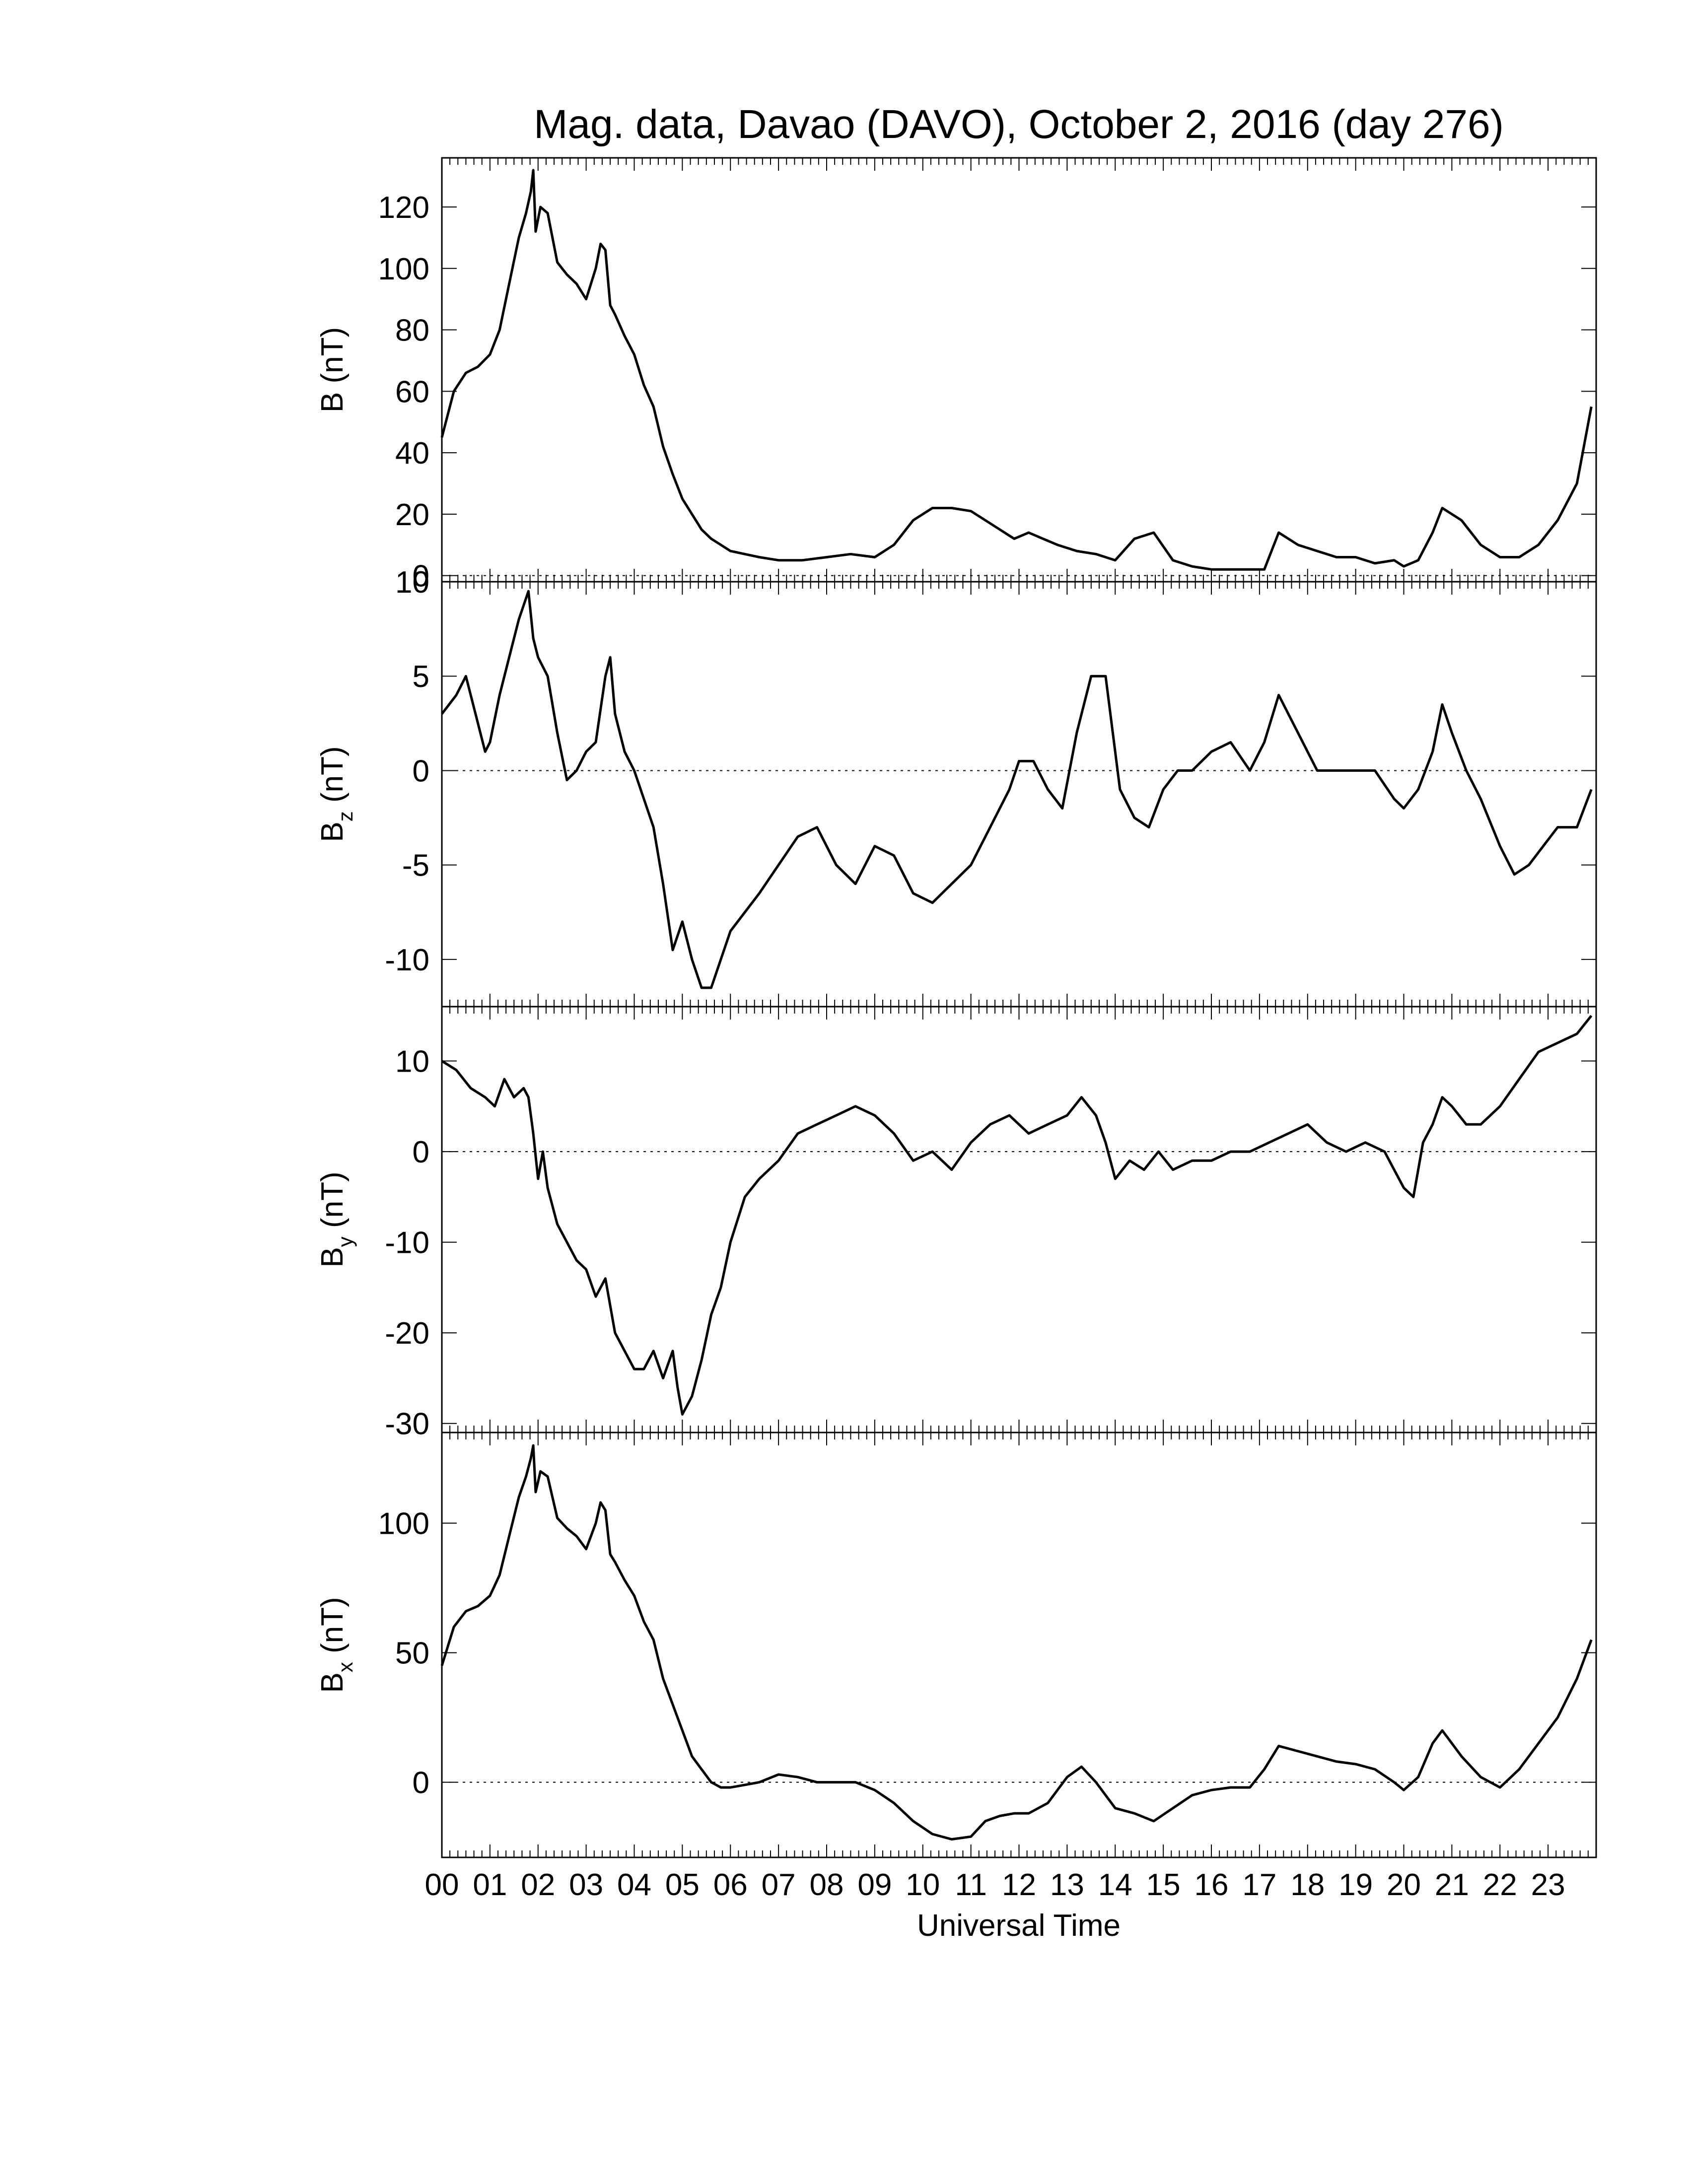  I want to click on x-tick-label: 06, so click(730, 1885).